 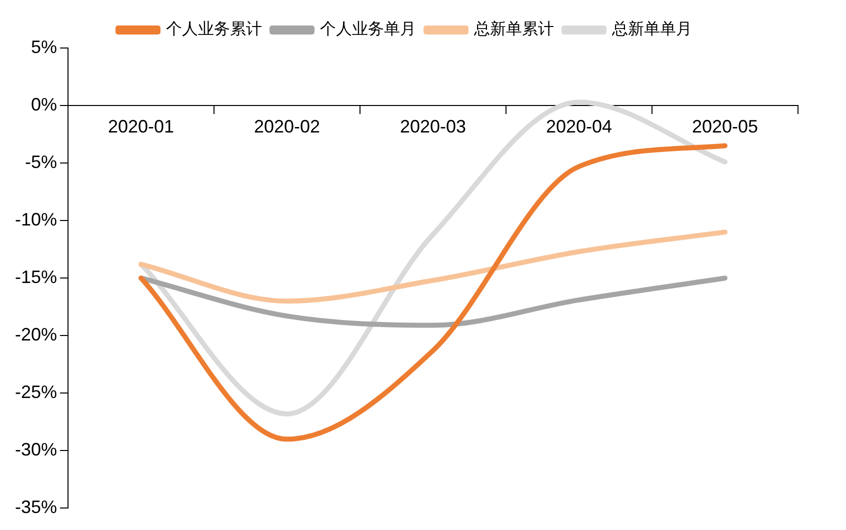 What do you see at coordinates (433, 126) in the screenshot?
I see `x-tick-label: 2020-03` at bounding box center [433, 126].